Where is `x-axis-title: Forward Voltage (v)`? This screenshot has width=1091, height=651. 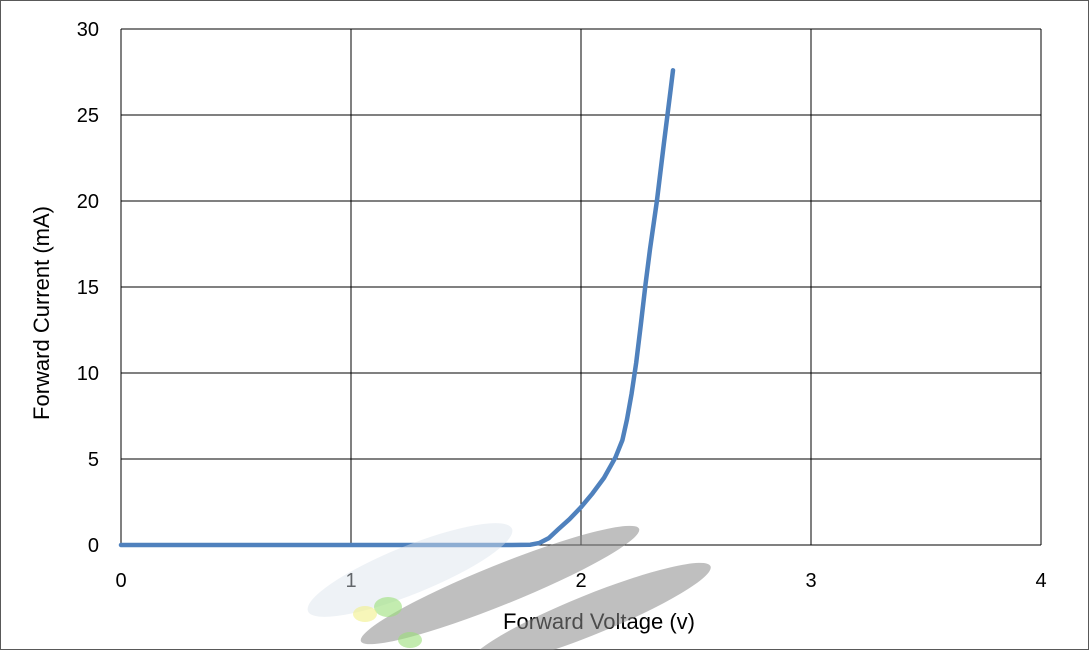
x-axis-title: Forward Voltage (v) is located at coordinates (599, 621).